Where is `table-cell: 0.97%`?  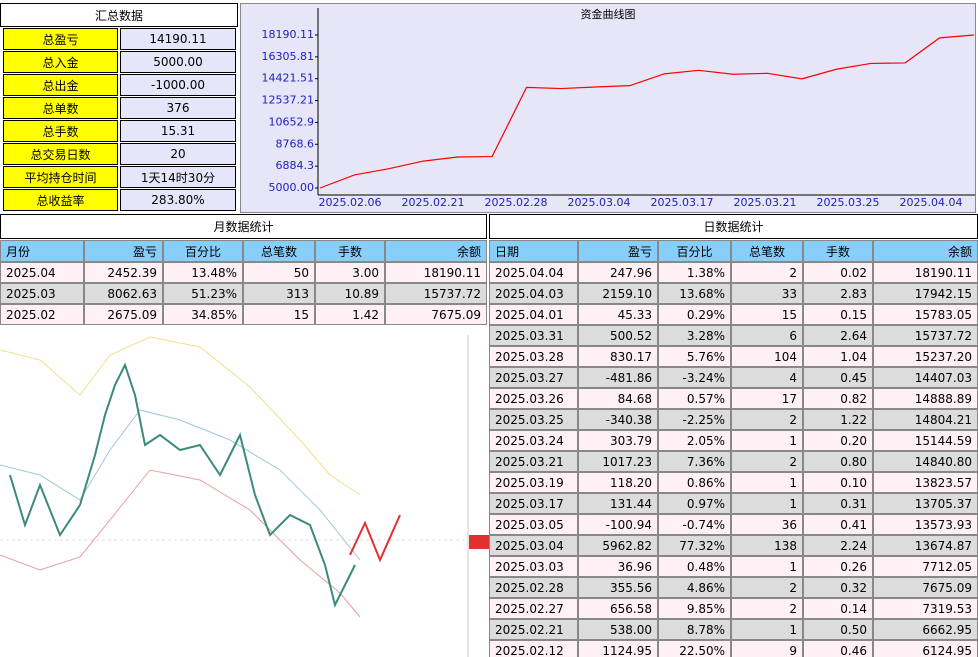 table-cell: 0.97% is located at coordinates (694, 503).